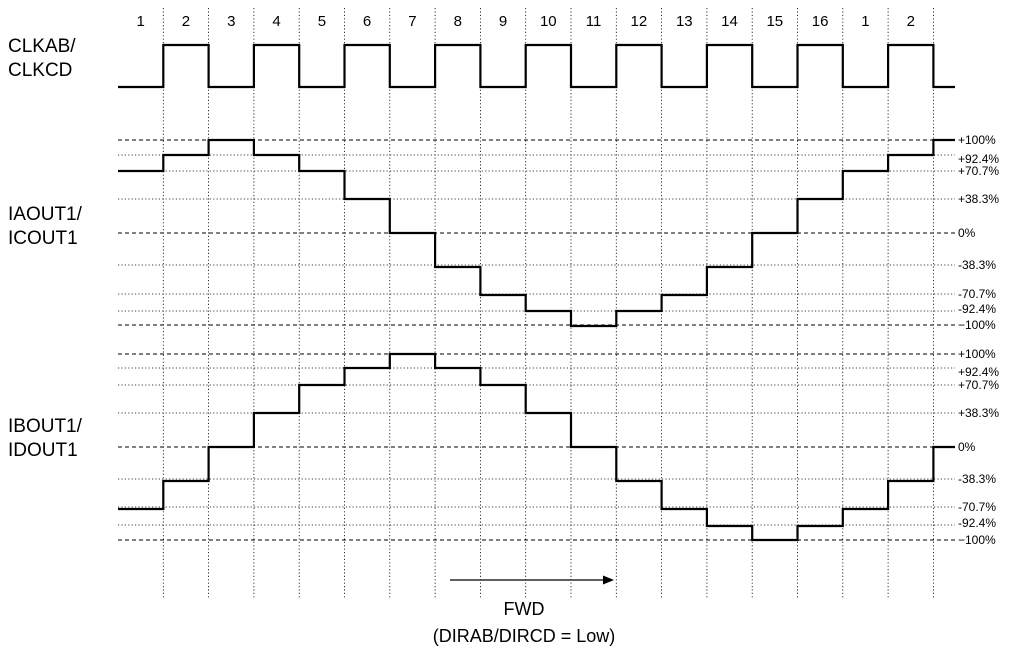 This screenshot has height=653, width=1010. What do you see at coordinates (684, 21) in the screenshot?
I see `step-number: 13` at bounding box center [684, 21].